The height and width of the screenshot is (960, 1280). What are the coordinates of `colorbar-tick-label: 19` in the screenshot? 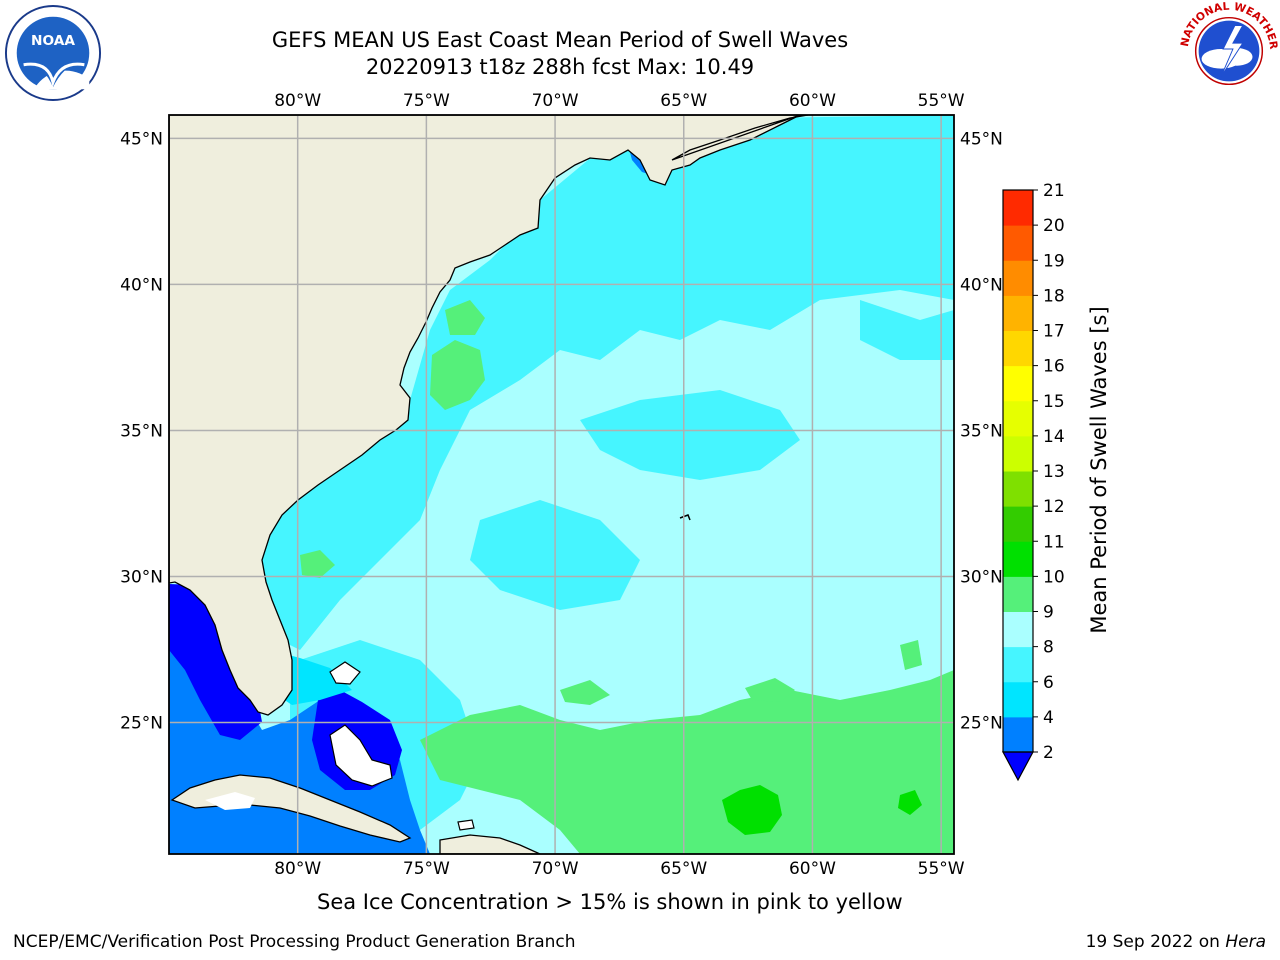 It's located at (1054, 261).